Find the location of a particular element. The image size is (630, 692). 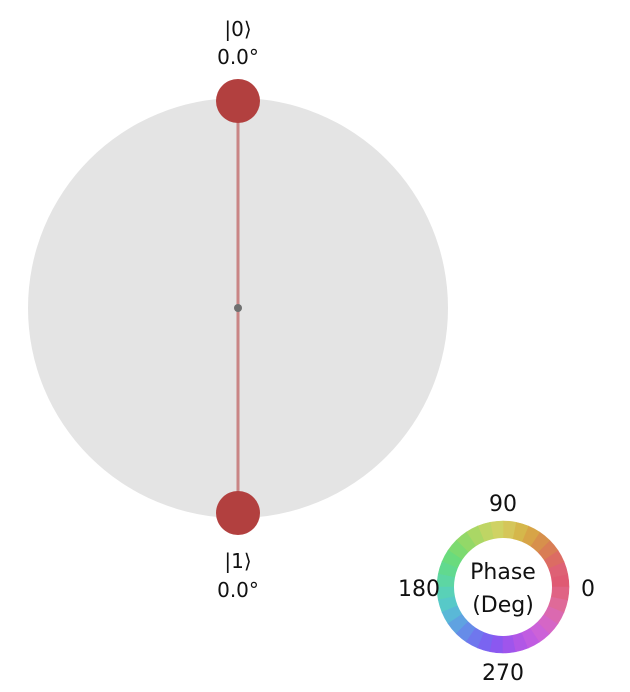

phase-wheel-center is located at coordinates (503, 587).